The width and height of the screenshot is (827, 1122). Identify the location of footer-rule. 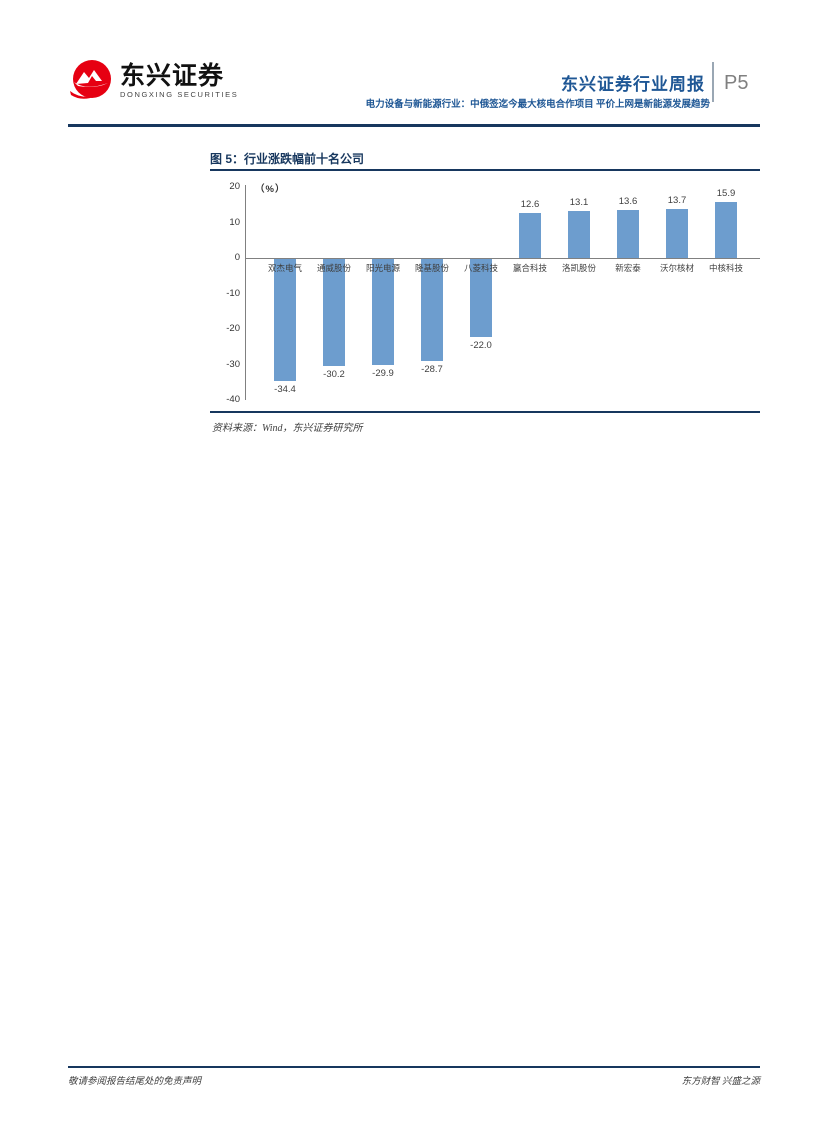
(414, 1067).